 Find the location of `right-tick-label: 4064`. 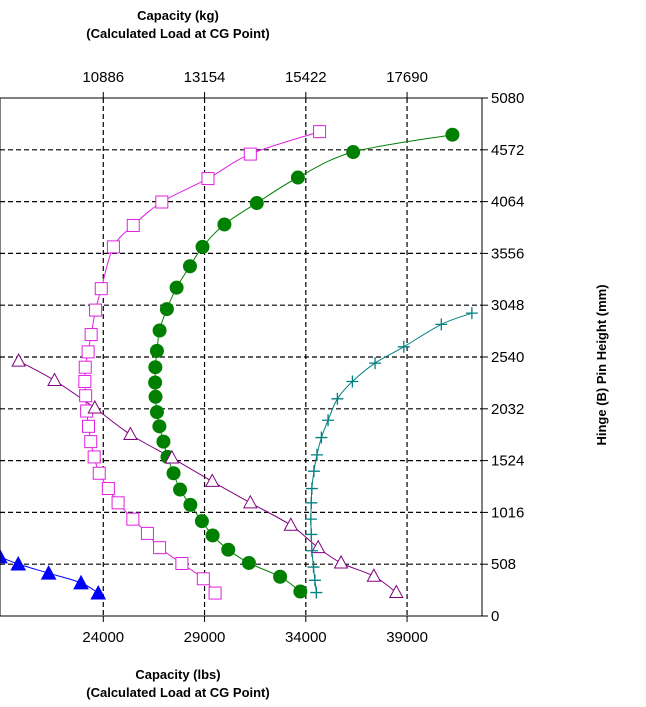

right-tick-label: 4064 is located at coordinates (507, 202).